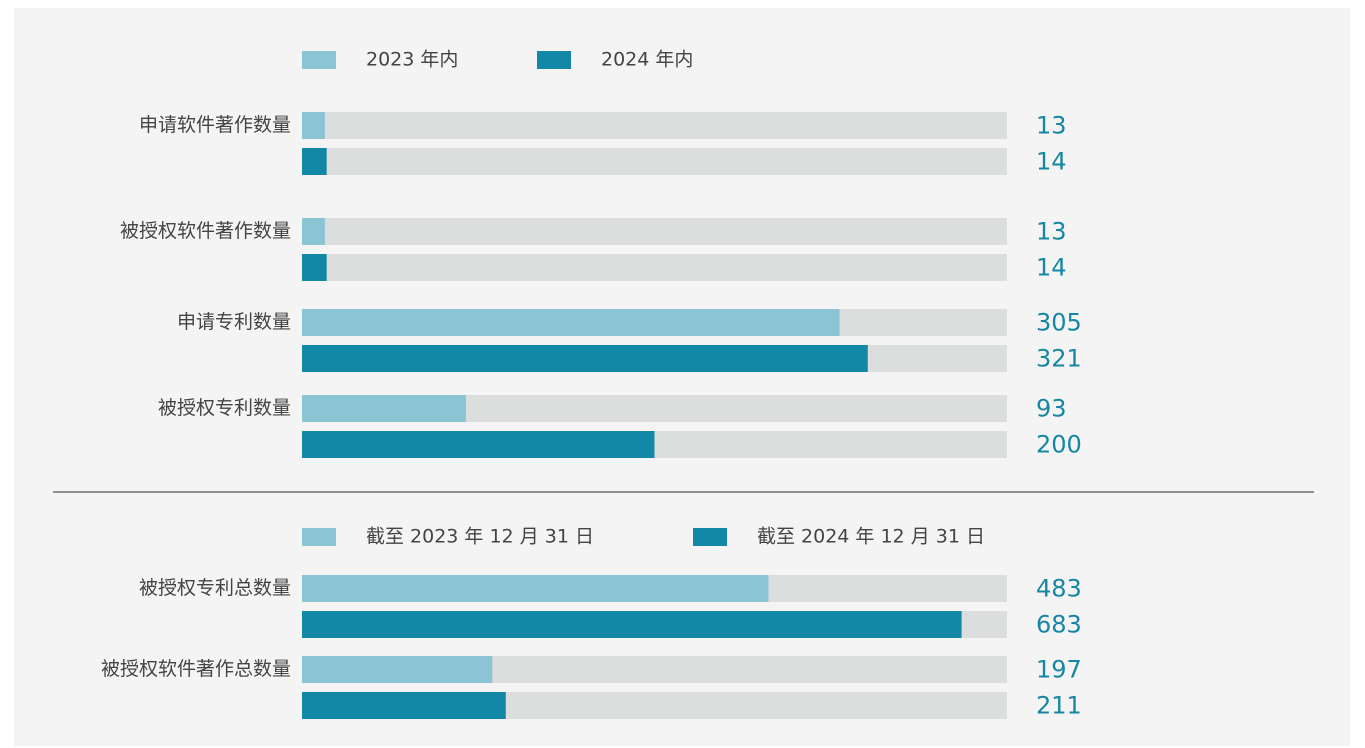  I want to click on category-label: 被授权专利总数量, so click(215, 588).